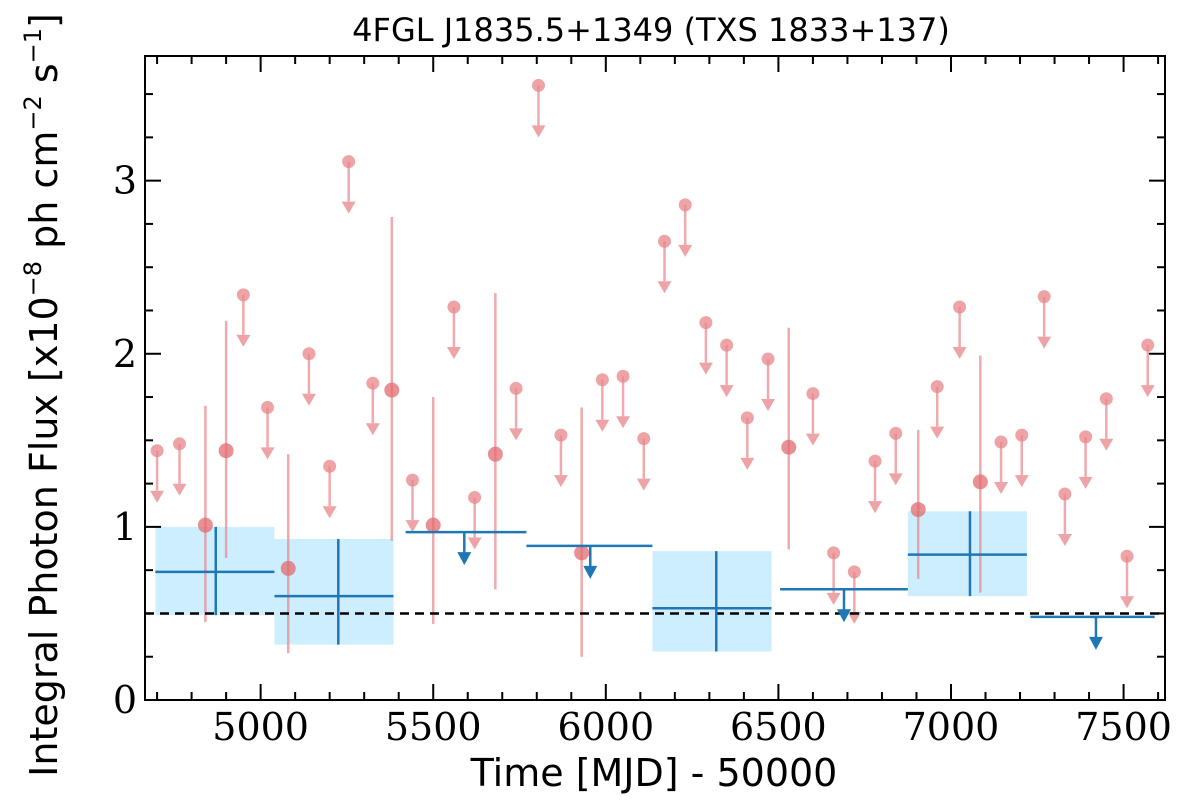  Describe the element at coordinates (125, 700) in the screenshot. I see `y-tick-label: 0` at that location.